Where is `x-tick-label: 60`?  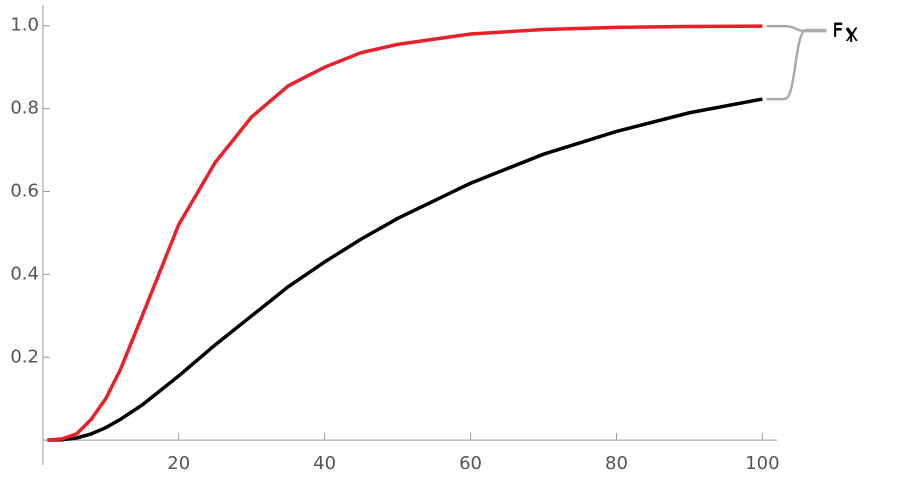 x-tick-label: 60 is located at coordinates (470, 463).